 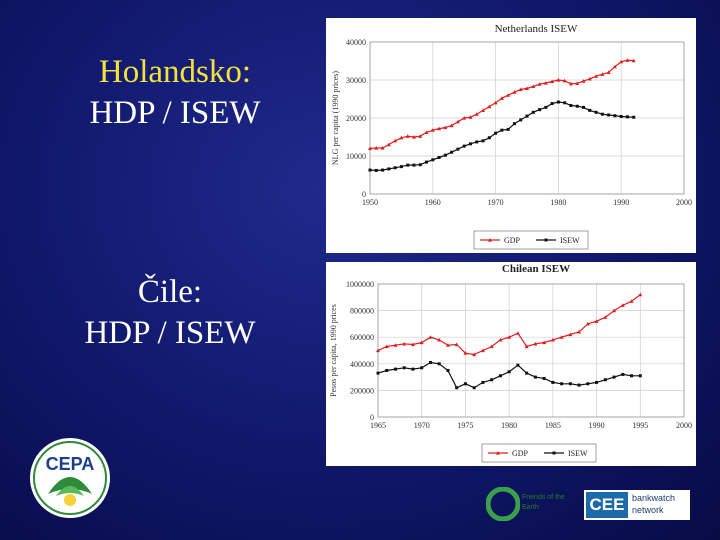 What do you see at coordinates (543, 497) in the screenshot?
I see `ff-logo-line1: Friends of the` at bounding box center [543, 497].